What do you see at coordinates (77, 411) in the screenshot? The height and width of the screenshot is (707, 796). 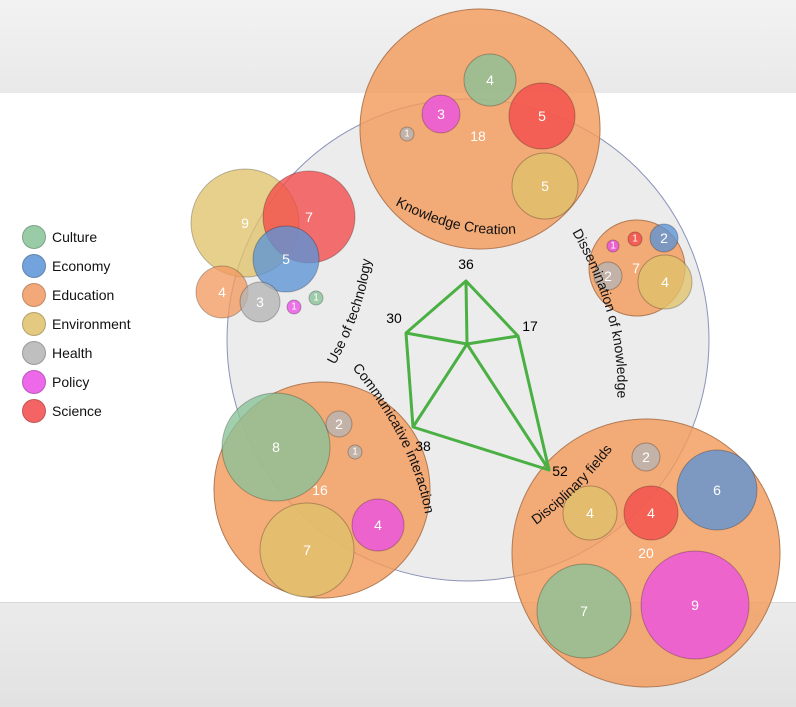 I see `legend-label: Science` at bounding box center [77, 411].